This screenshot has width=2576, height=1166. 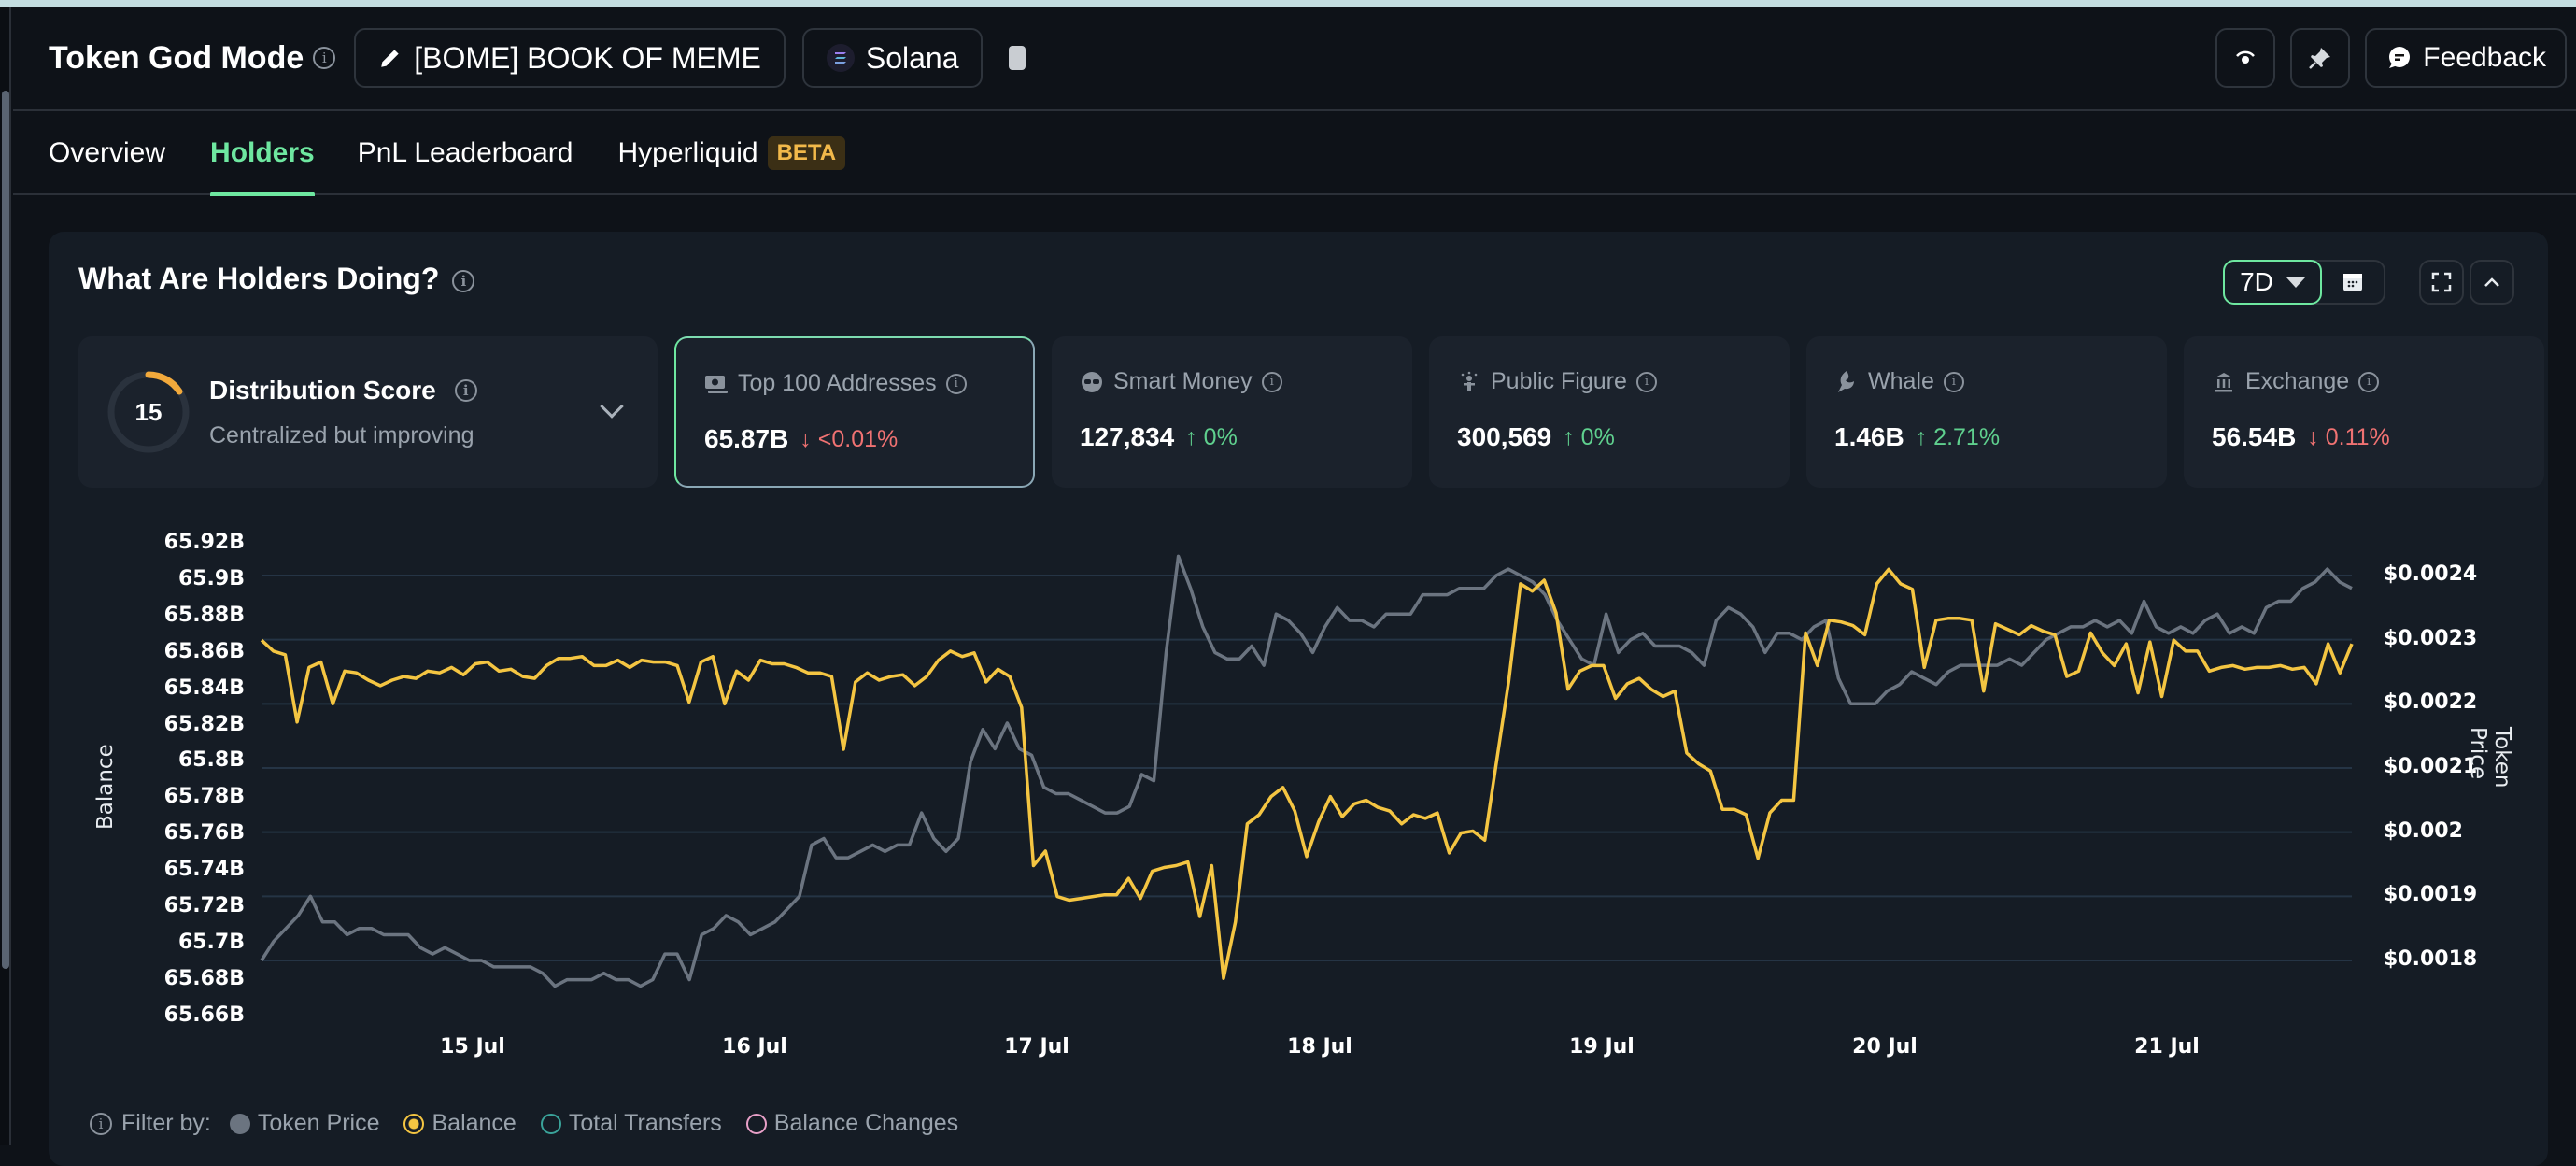 What do you see at coordinates (835, 383) in the screenshot?
I see `stat-label: Top 100 Addresses i` at bounding box center [835, 383].